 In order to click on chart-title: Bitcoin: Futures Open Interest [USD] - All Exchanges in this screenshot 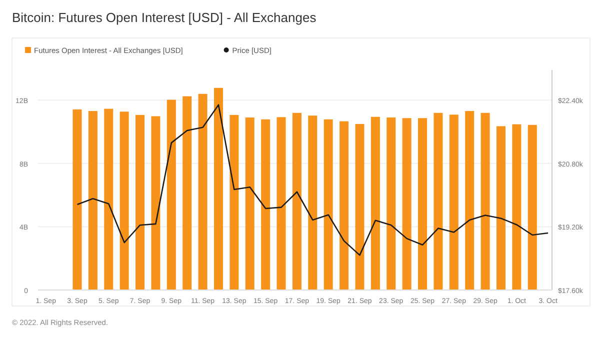, I will do `click(164, 17)`.